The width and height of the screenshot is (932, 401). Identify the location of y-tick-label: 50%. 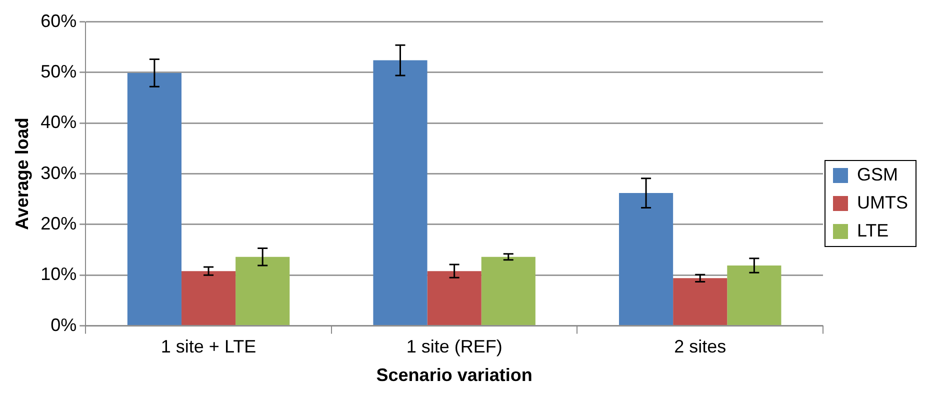
(58, 71).